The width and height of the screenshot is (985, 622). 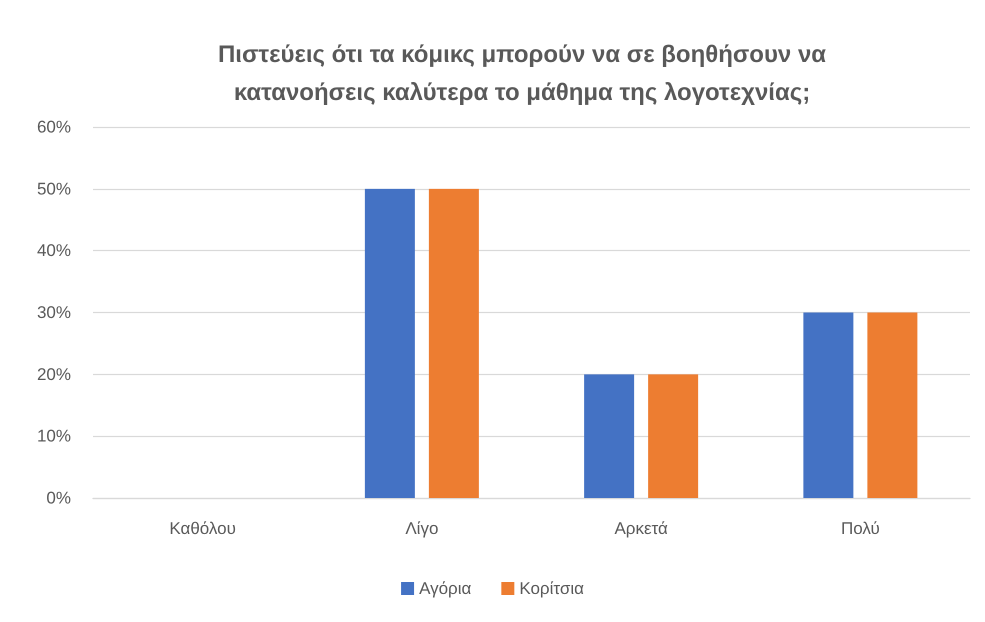 I want to click on y-tick-label: 60%, so click(x=53, y=127).